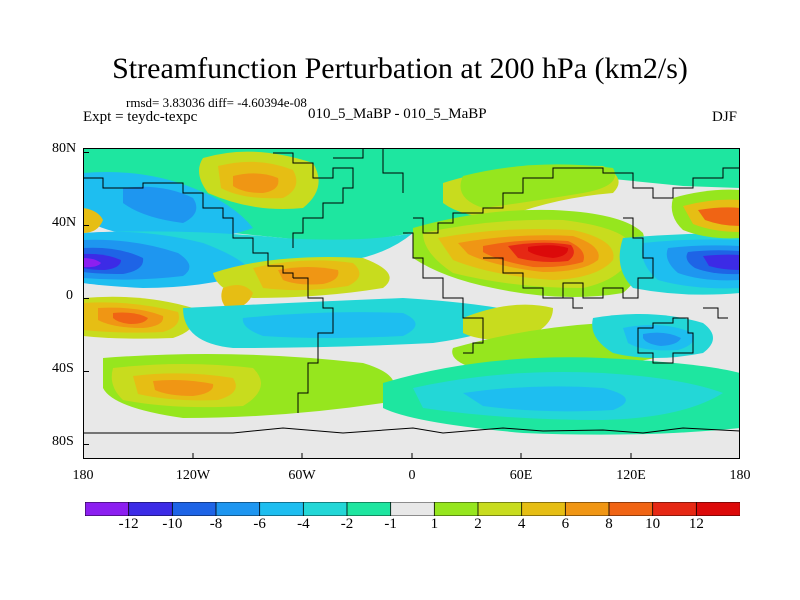 This screenshot has height=600, width=800. I want to click on season-label: DJF, so click(725, 117).